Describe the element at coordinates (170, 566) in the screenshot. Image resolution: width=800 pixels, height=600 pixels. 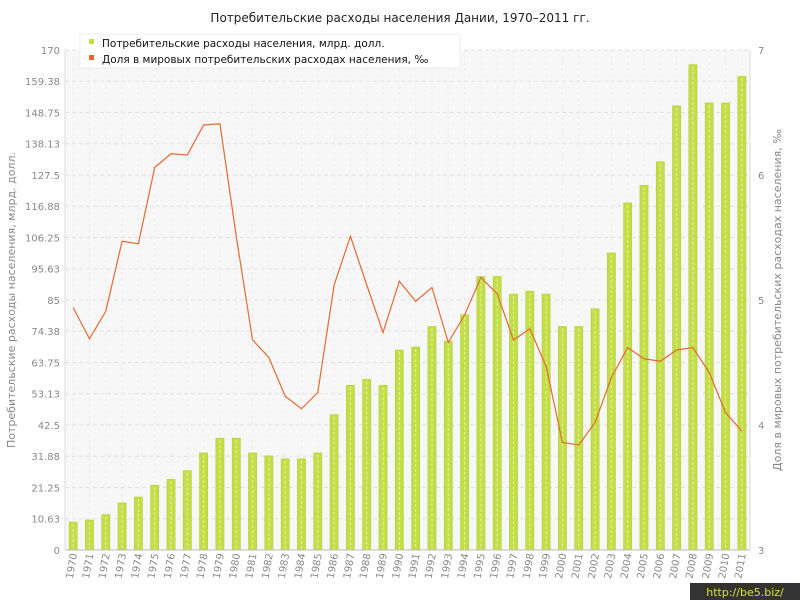
I see `x-tick-label: 1976` at that location.